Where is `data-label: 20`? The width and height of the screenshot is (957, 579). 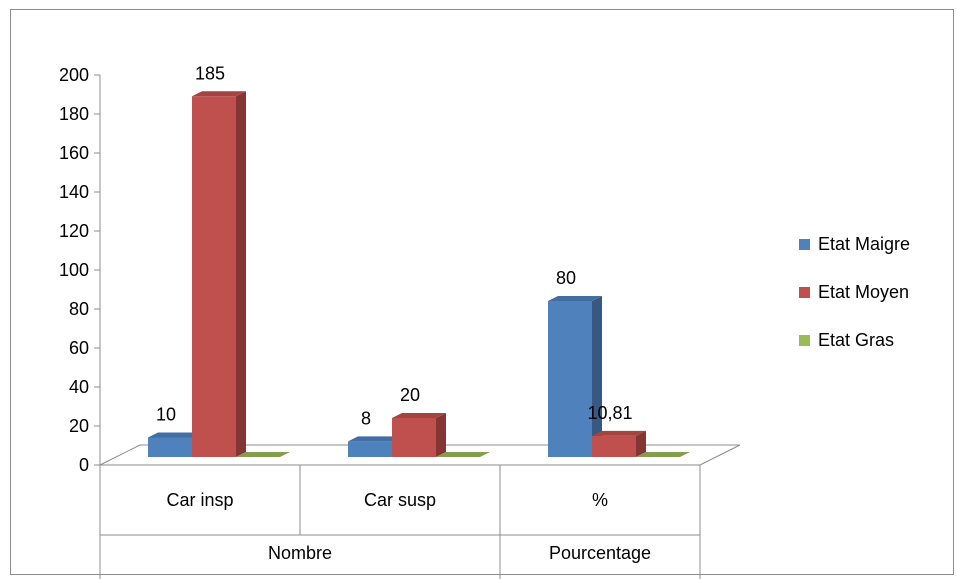
data-label: 20 is located at coordinates (410, 395).